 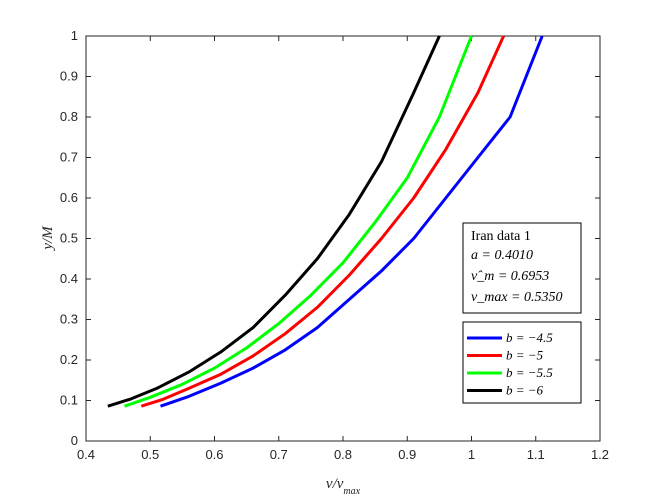 I want to click on y-tick-label: 0.2, so click(x=69, y=359).